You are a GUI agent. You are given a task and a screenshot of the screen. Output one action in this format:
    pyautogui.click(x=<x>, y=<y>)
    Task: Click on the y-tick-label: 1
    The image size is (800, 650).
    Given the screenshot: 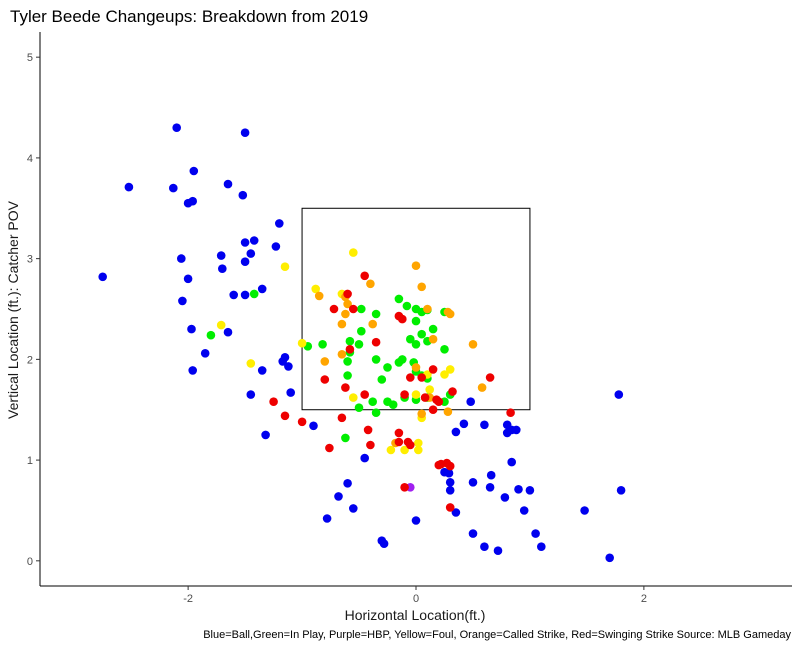 What is the action you would take?
    pyautogui.click(x=30, y=461)
    